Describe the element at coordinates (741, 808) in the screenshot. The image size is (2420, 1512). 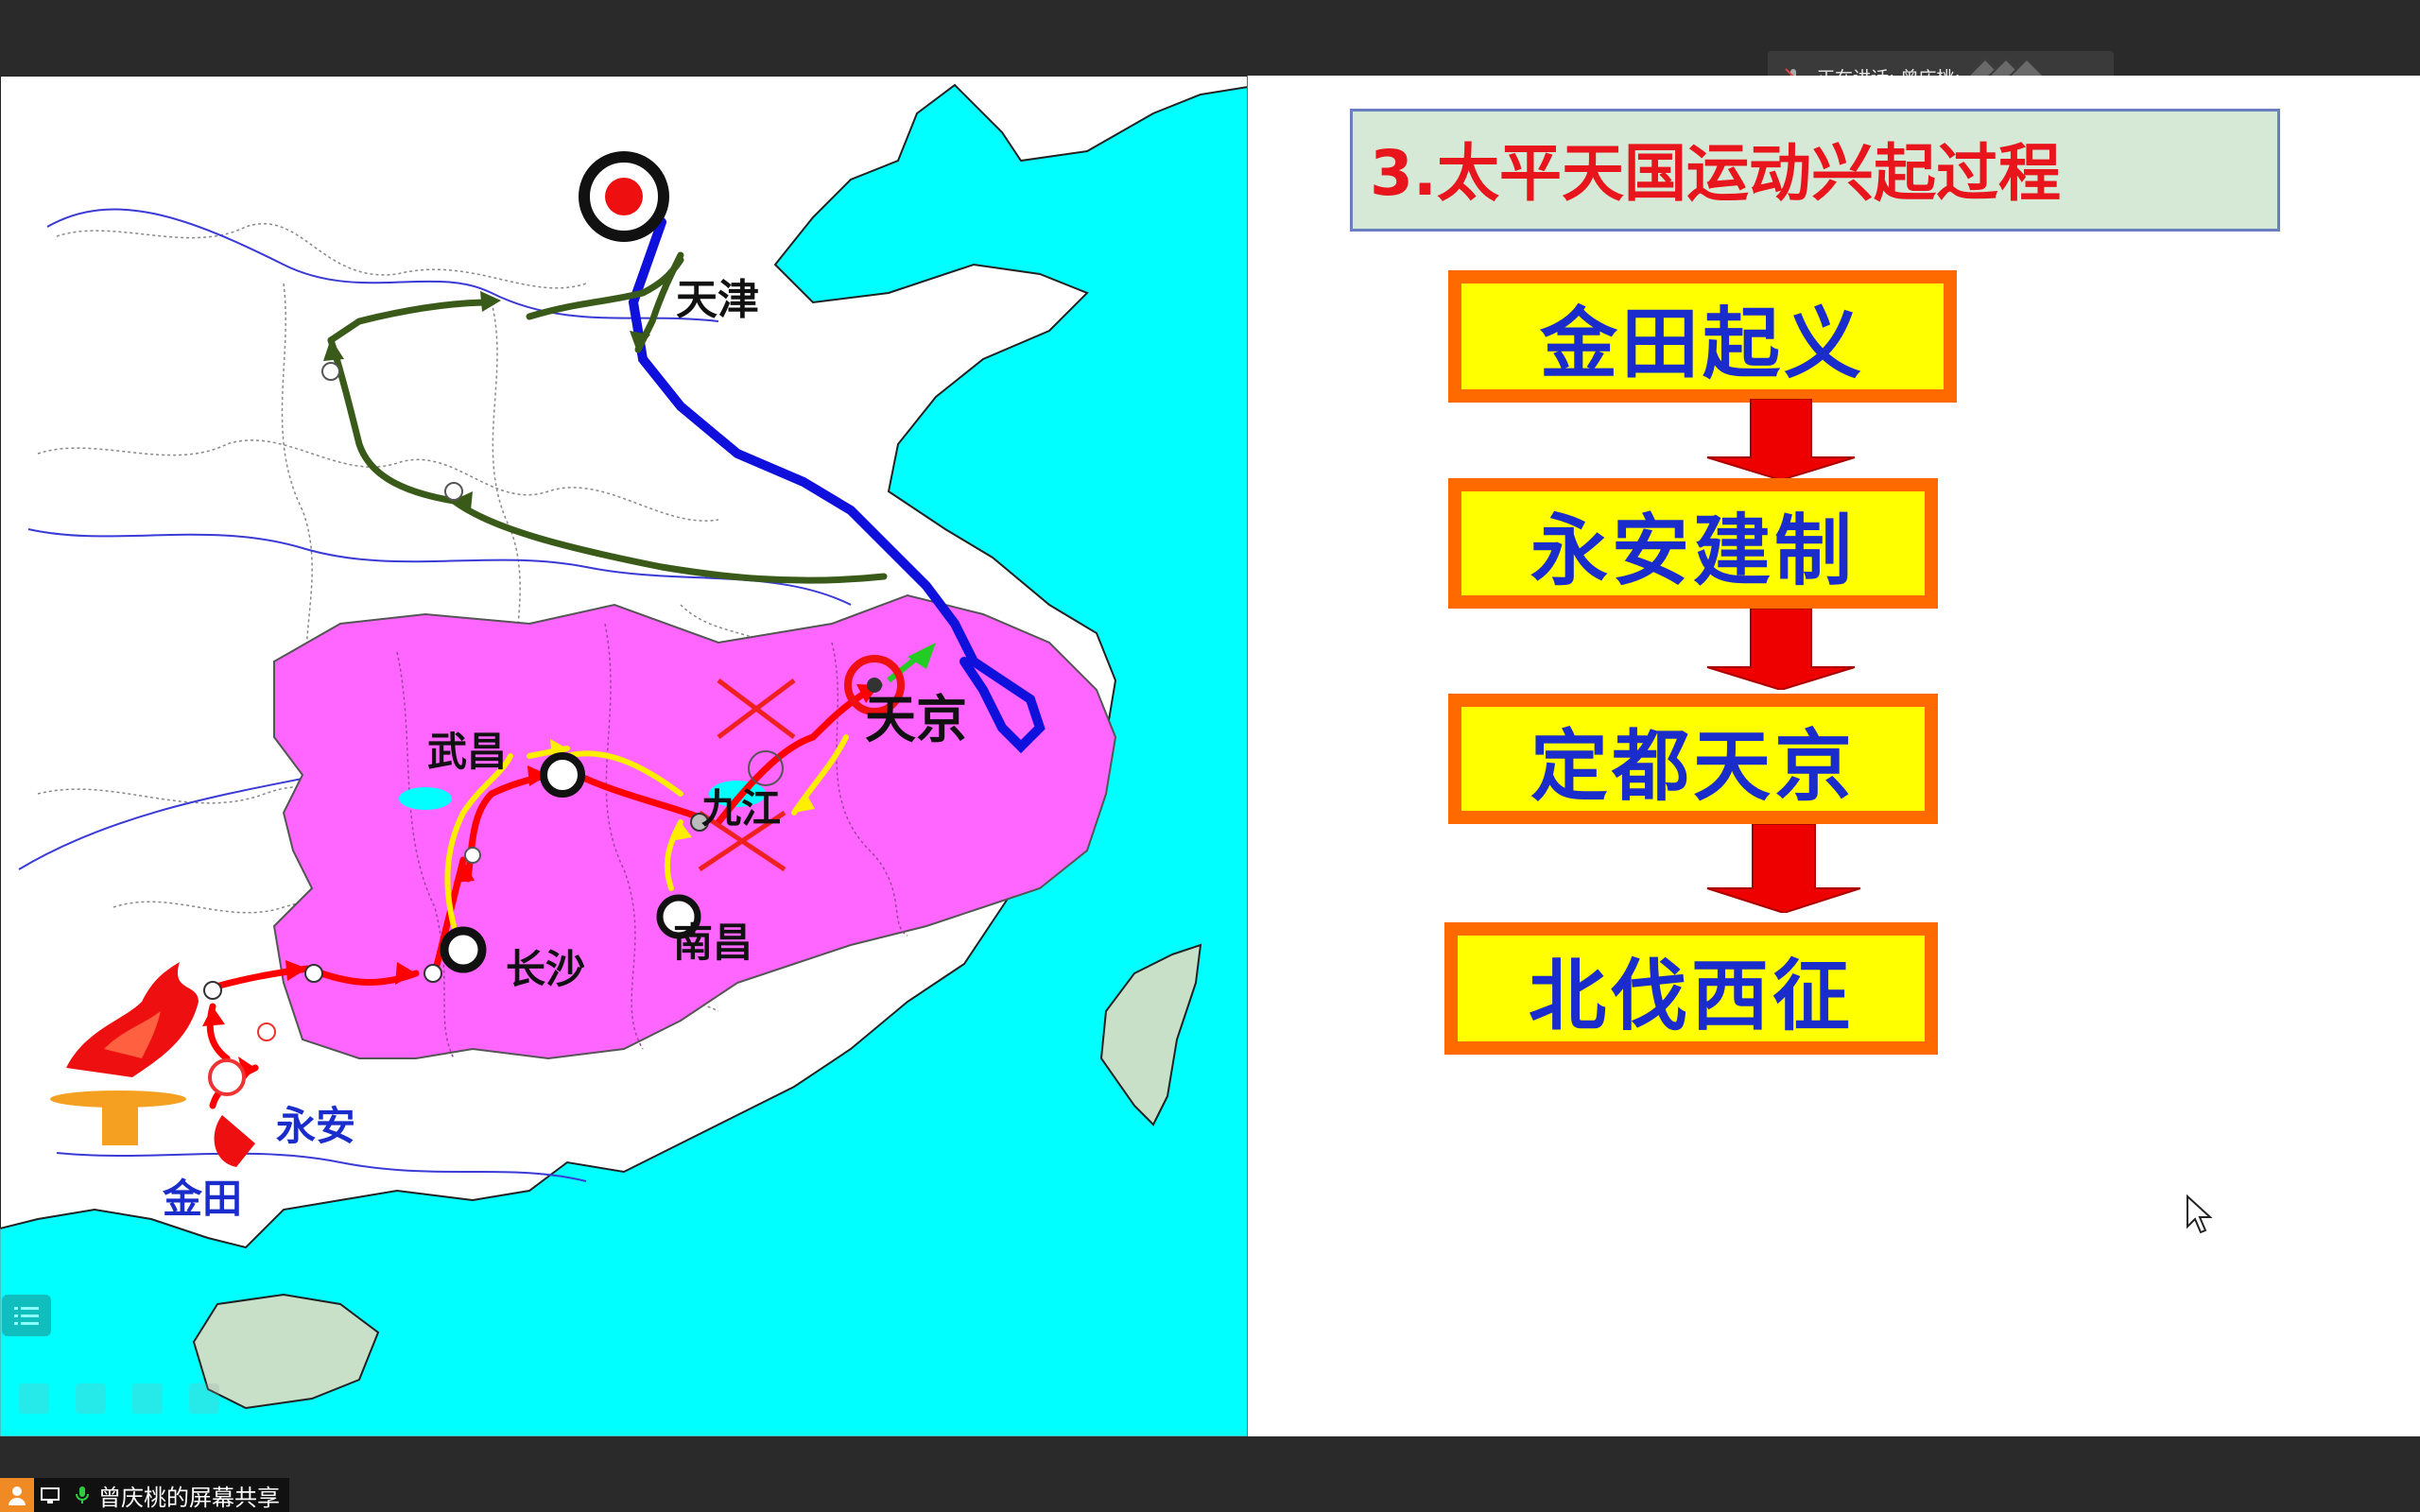
I see `label-jiujiang: 九江` at that location.